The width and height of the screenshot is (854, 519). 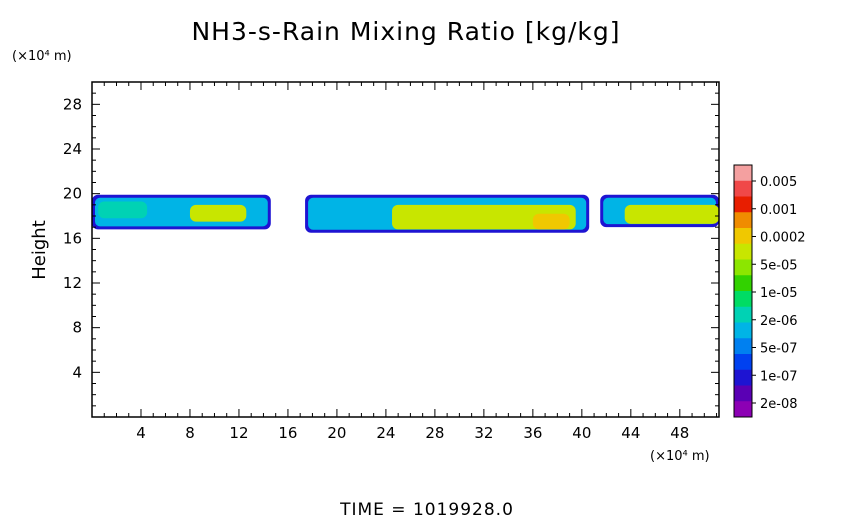 What do you see at coordinates (72, 104) in the screenshot?
I see `y-tick-label: 28` at bounding box center [72, 104].